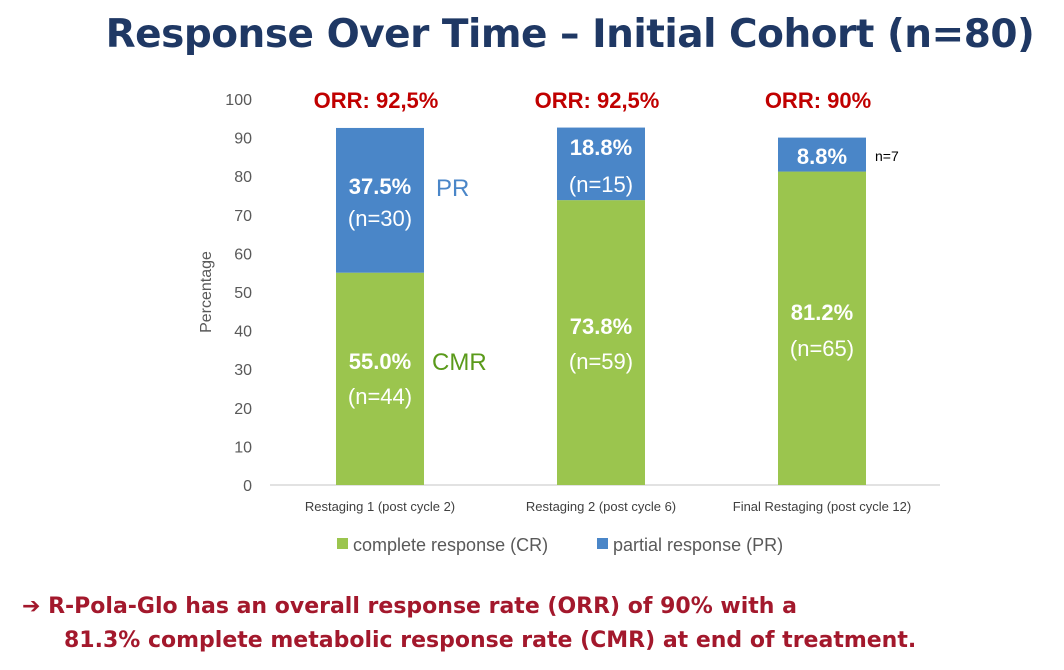 The width and height of the screenshot is (1064, 670). Describe the element at coordinates (243, 216) in the screenshot. I see `y-tick-label: 70` at that location.